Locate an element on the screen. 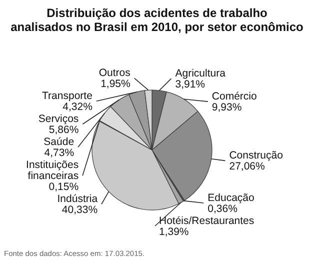 The image size is (314, 261). slice-label: Instituições financeiras is located at coordinates (52, 170).